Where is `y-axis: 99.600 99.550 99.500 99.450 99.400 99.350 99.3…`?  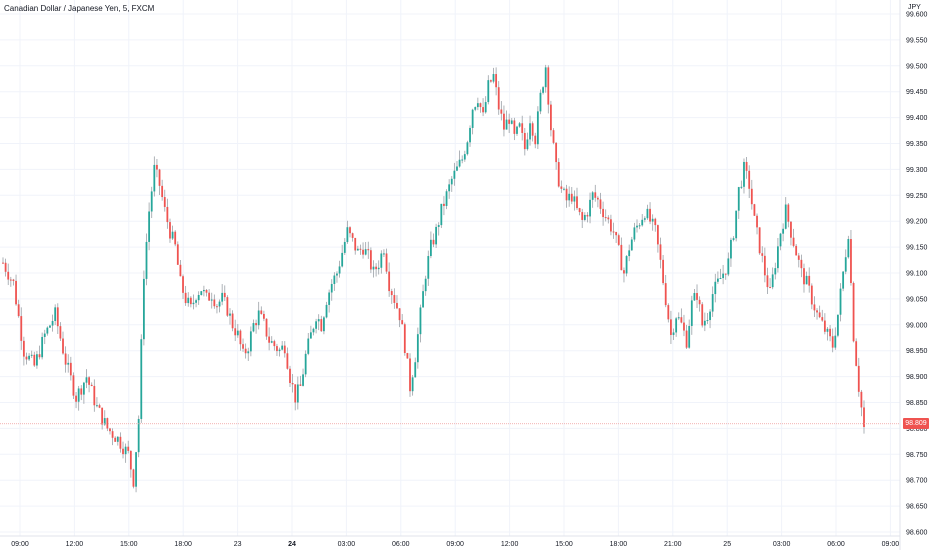 y-axis: 99.600 99.550 99.500 99.450 99.400 99.350 99.3… is located at coordinates (913, 275).